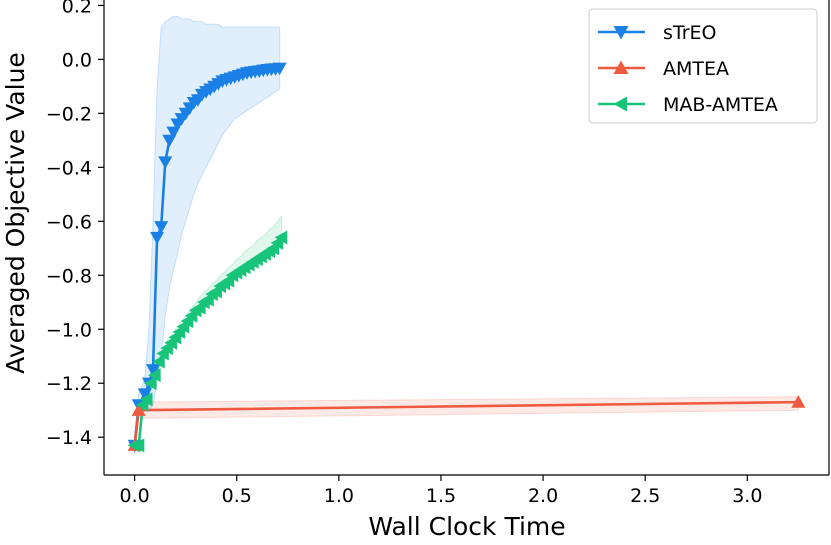 The width and height of the screenshot is (831, 545). Describe the element at coordinates (645, 496) in the screenshot. I see `x-tick-label: 2.5` at that location.